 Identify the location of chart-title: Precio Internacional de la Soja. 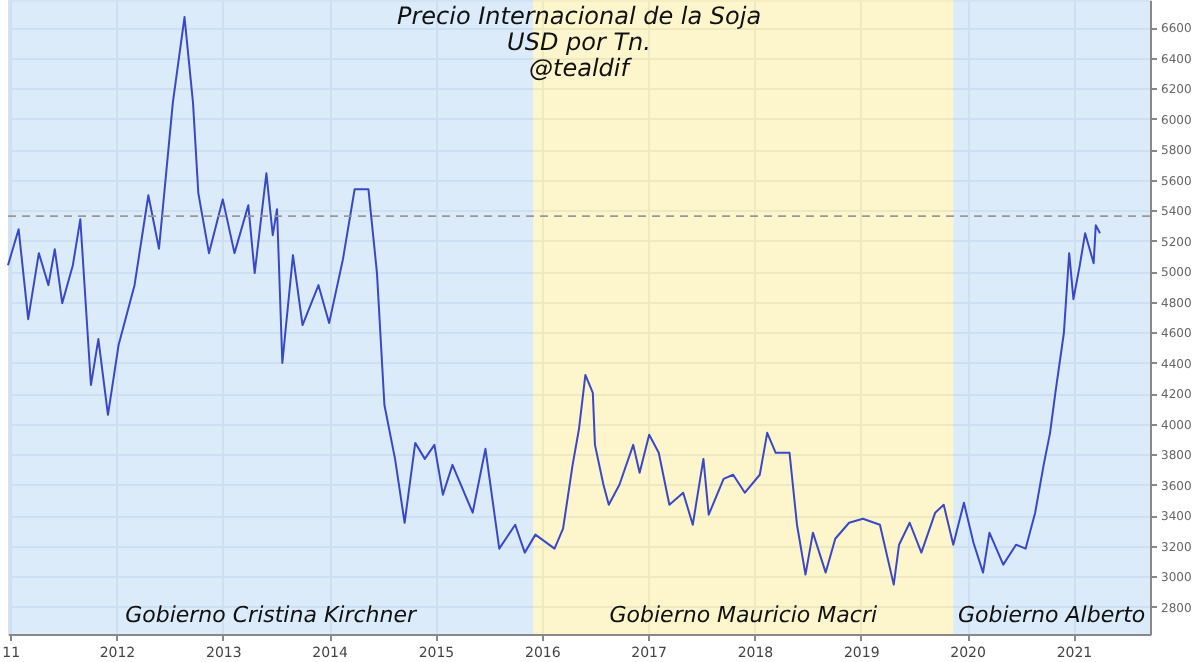
(579, 16).